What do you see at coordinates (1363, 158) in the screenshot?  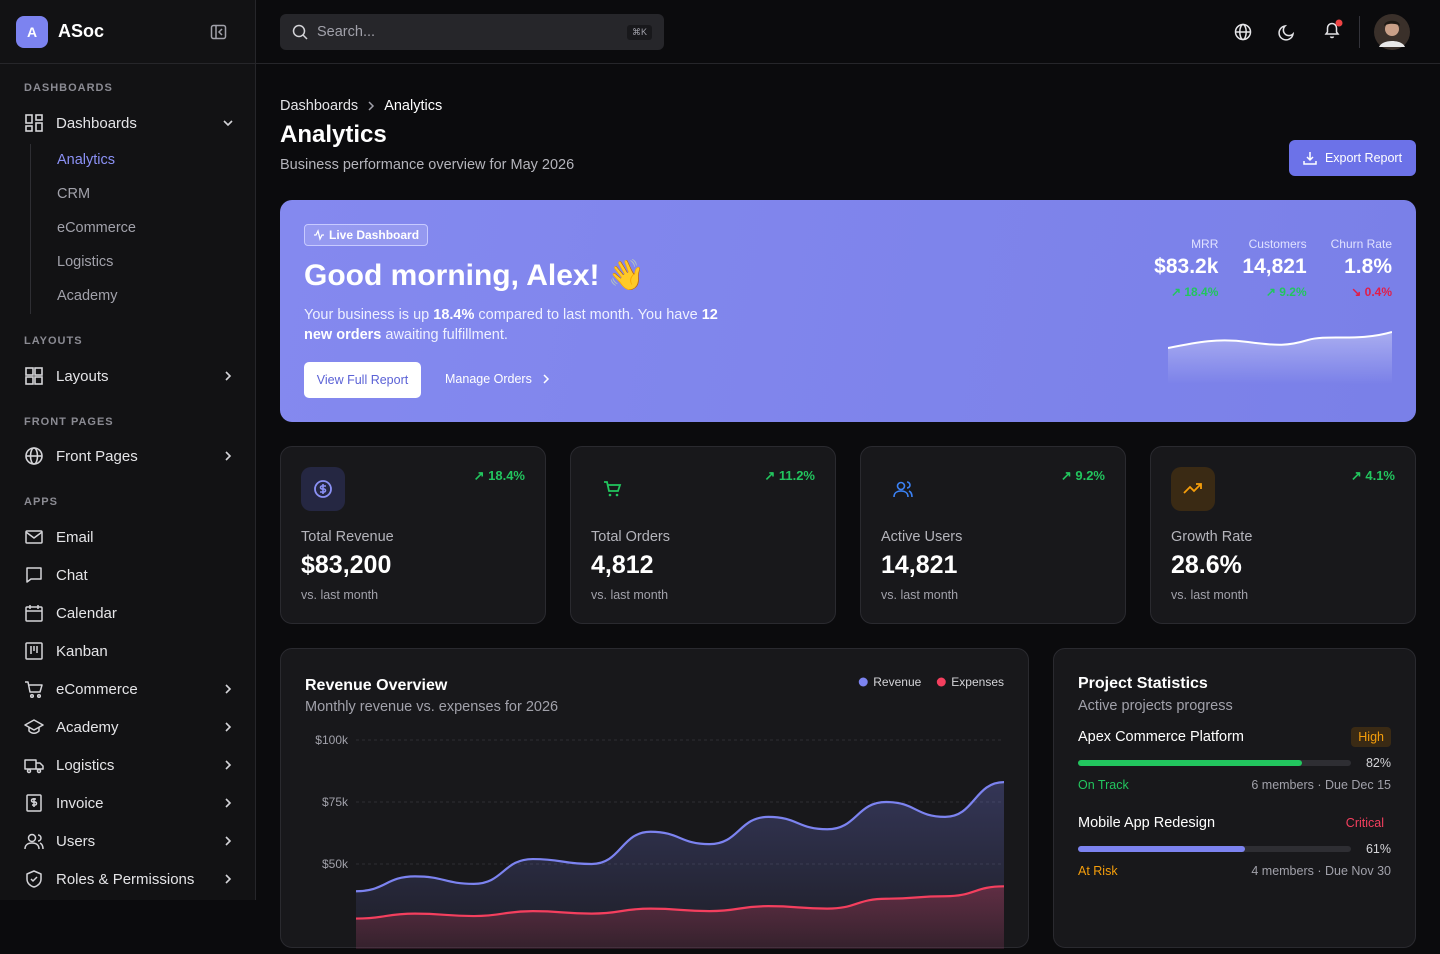 I see `button-label: Export Report` at bounding box center [1363, 158].